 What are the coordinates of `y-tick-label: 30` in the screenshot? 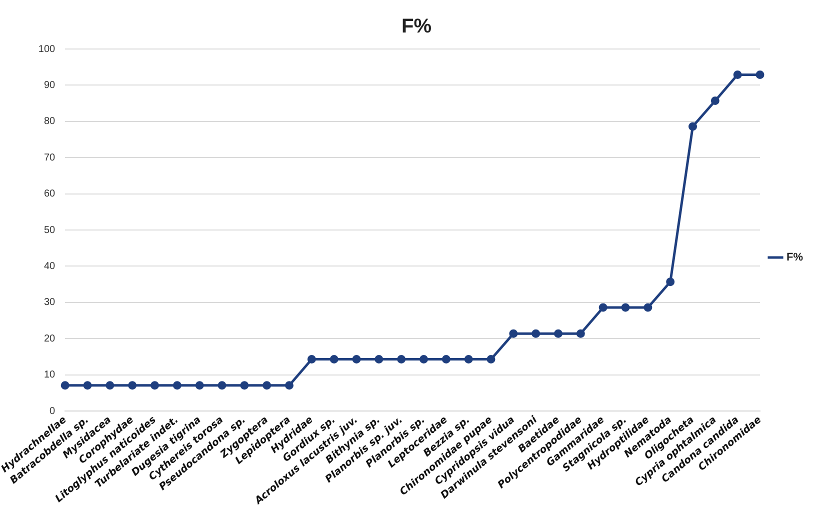 It's located at (50, 302).